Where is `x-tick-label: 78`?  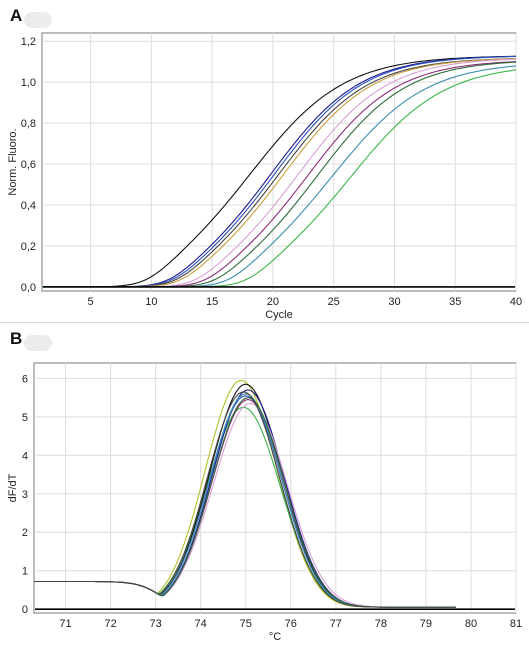
x-tick-label: 78 is located at coordinates (381, 624).